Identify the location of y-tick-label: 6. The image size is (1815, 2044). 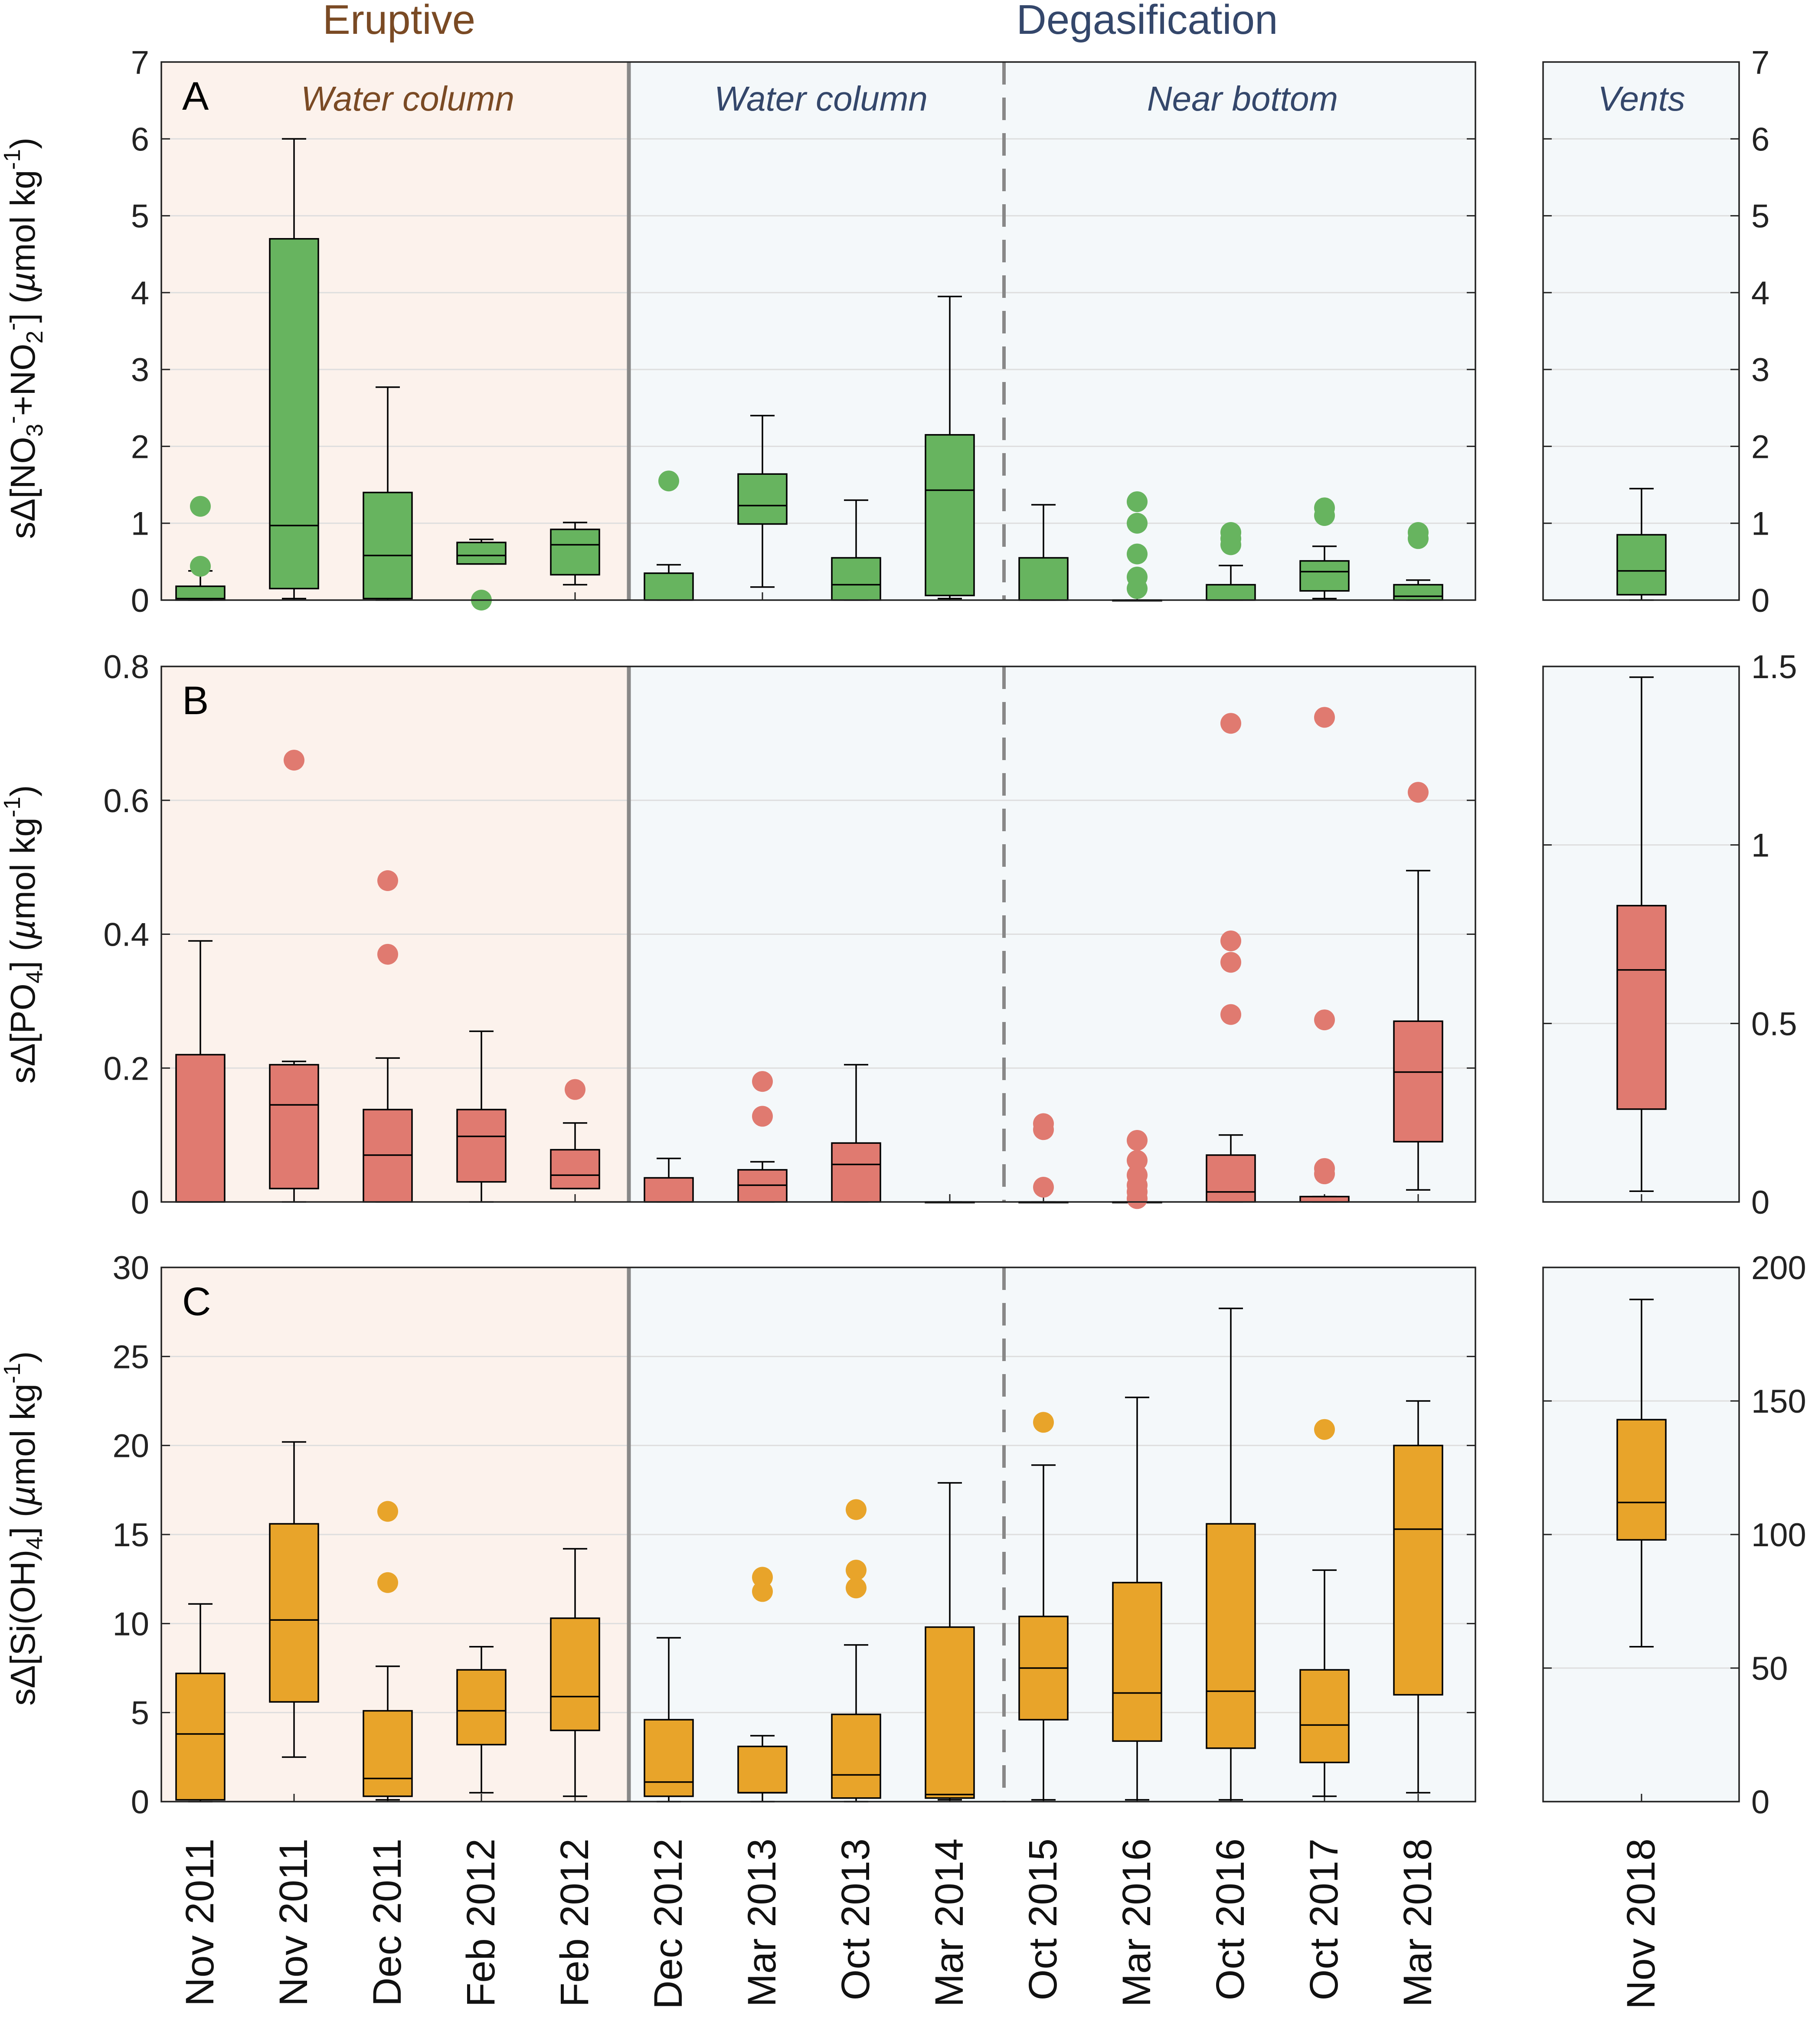
(140, 139).